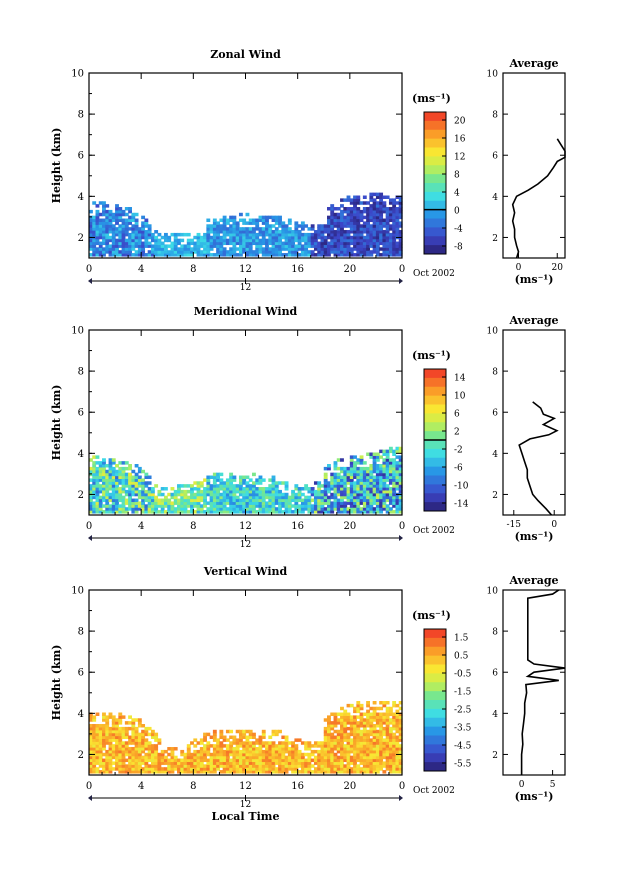 The image size is (620, 873). I want to click on colorbar-tick-label: -1.5, so click(463, 693).